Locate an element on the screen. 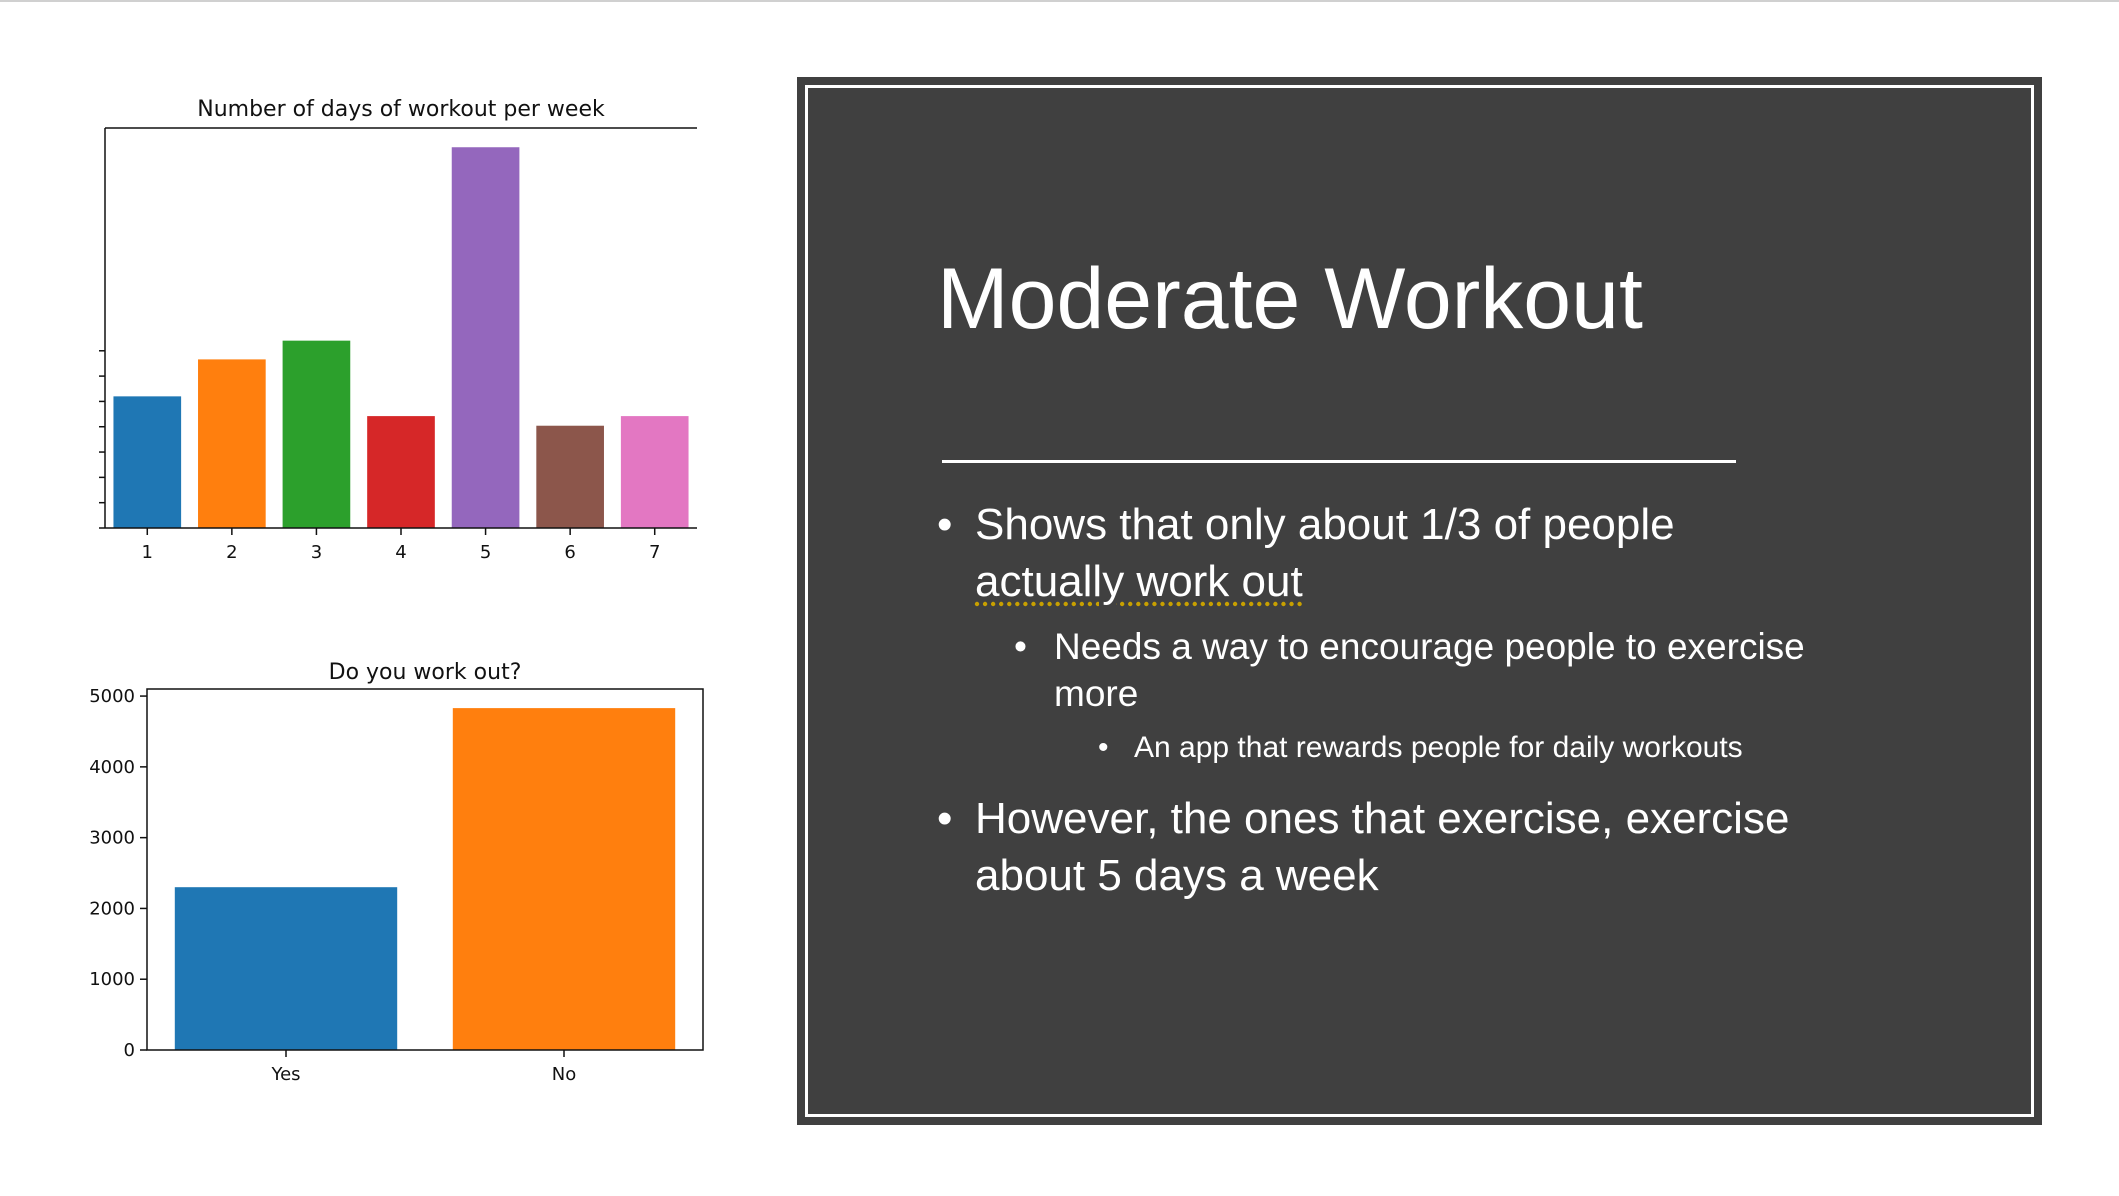  plot-frame is located at coordinates (425, 869).